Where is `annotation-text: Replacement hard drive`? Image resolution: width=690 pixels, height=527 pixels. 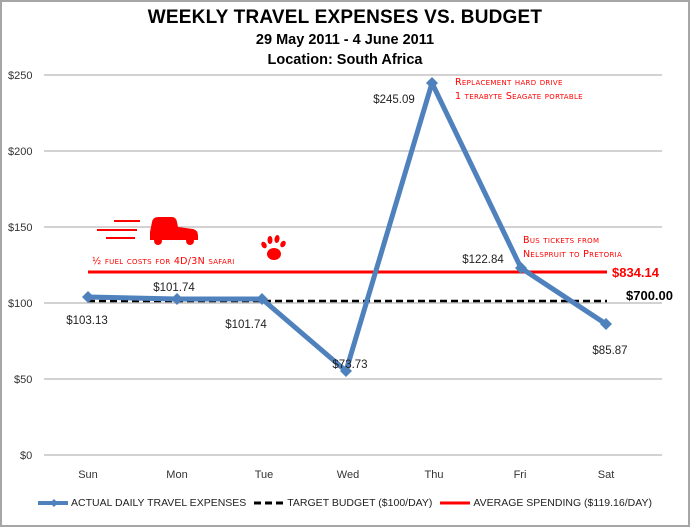 annotation-text: Replacement hard drive is located at coordinates (509, 82).